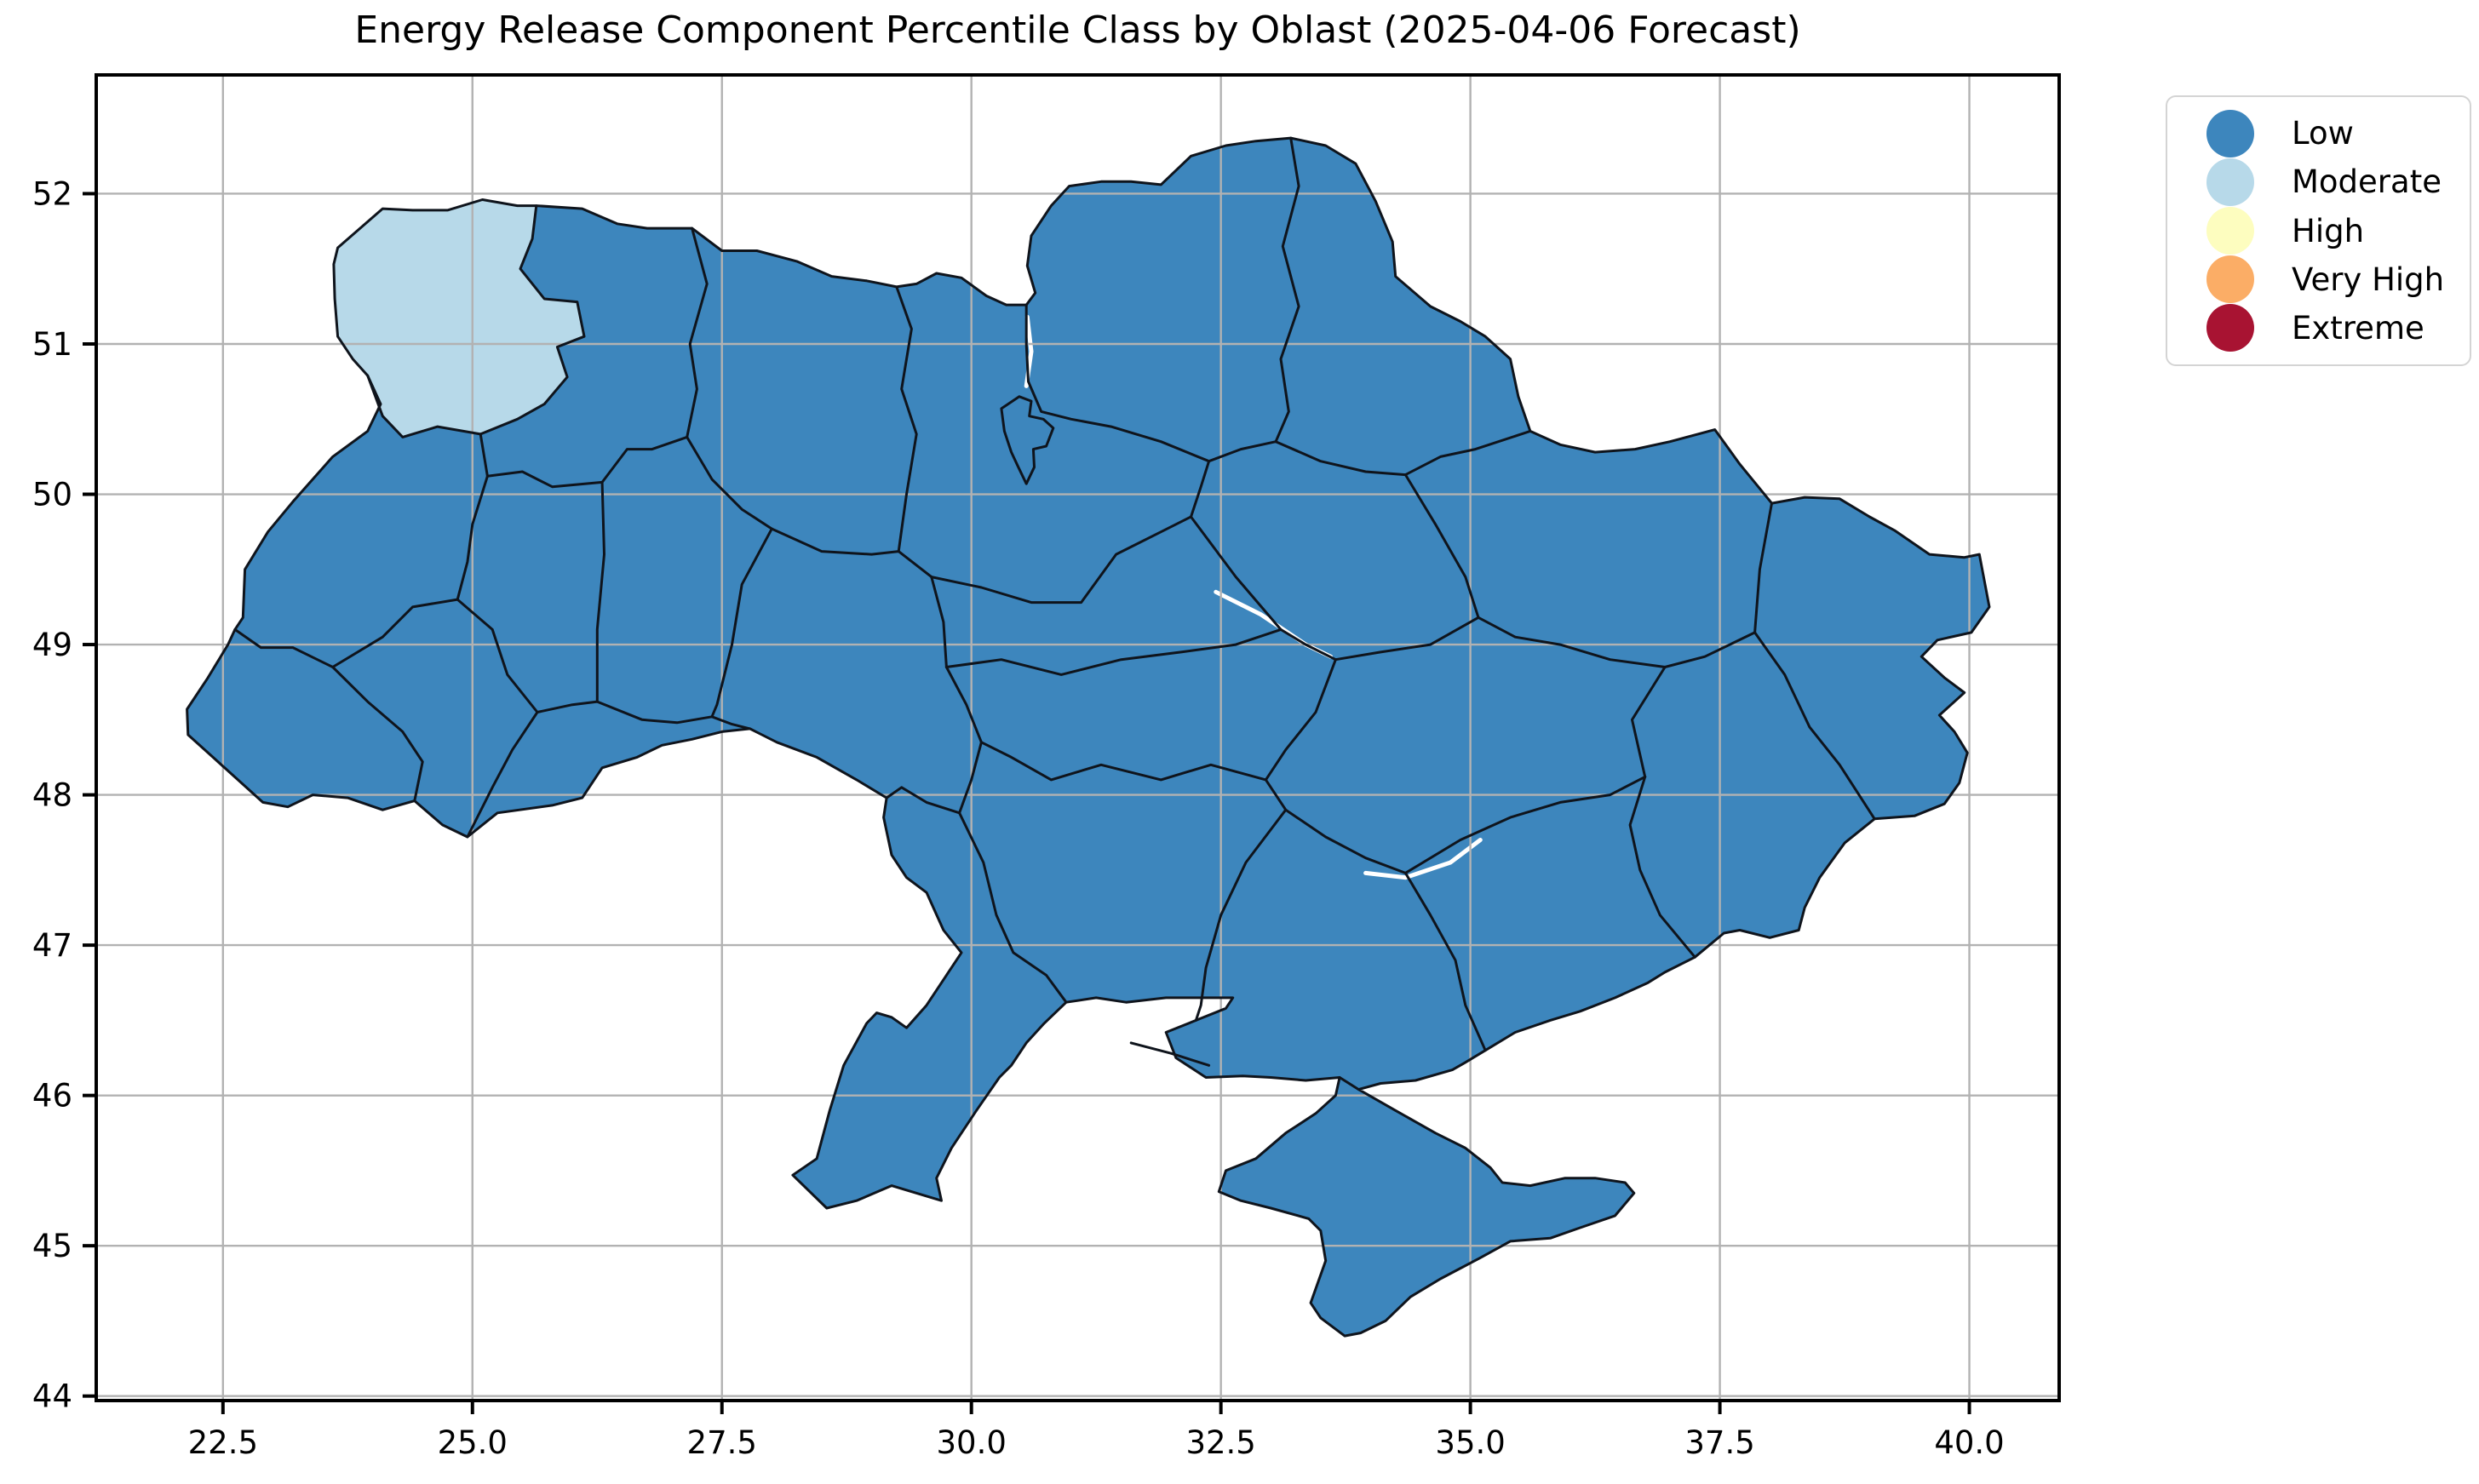 The image size is (2479, 1484). Describe the element at coordinates (52, 193) in the screenshot. I see `y-tick-label: 52` at that location.